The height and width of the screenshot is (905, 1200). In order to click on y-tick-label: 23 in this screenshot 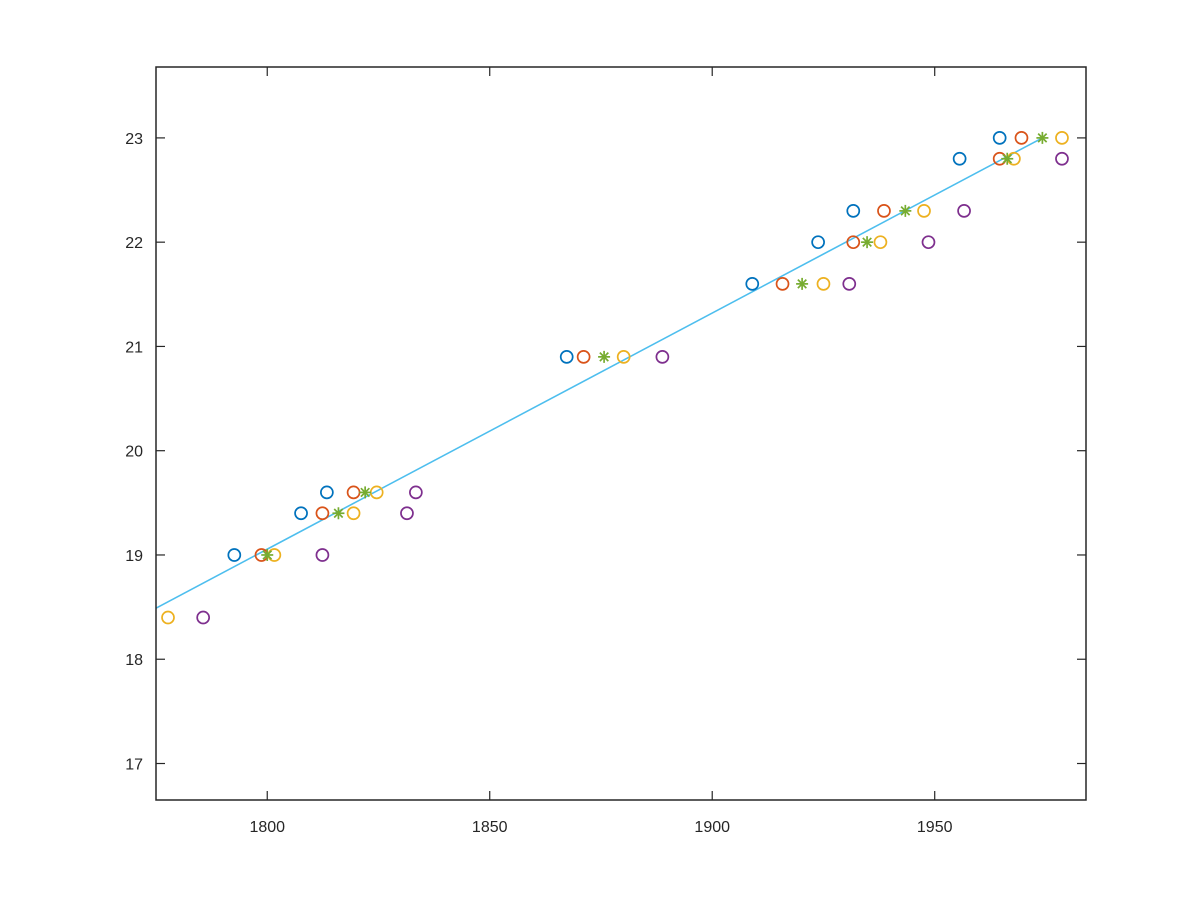, I will do `click(134, 139)`.